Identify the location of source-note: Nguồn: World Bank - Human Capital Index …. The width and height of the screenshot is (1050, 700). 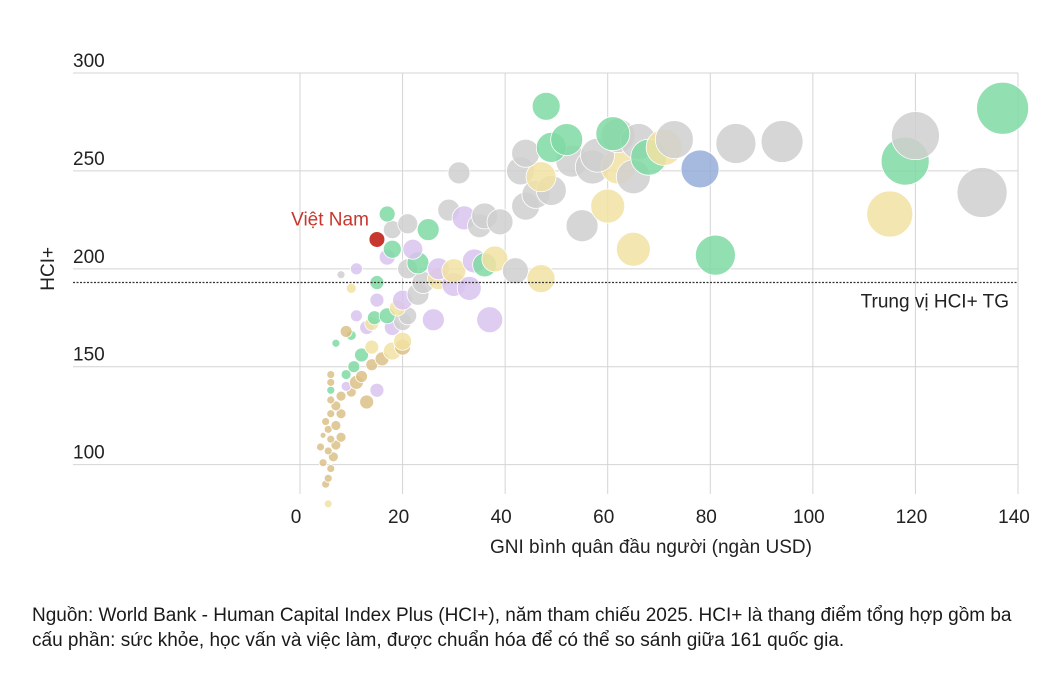
(522, 628).